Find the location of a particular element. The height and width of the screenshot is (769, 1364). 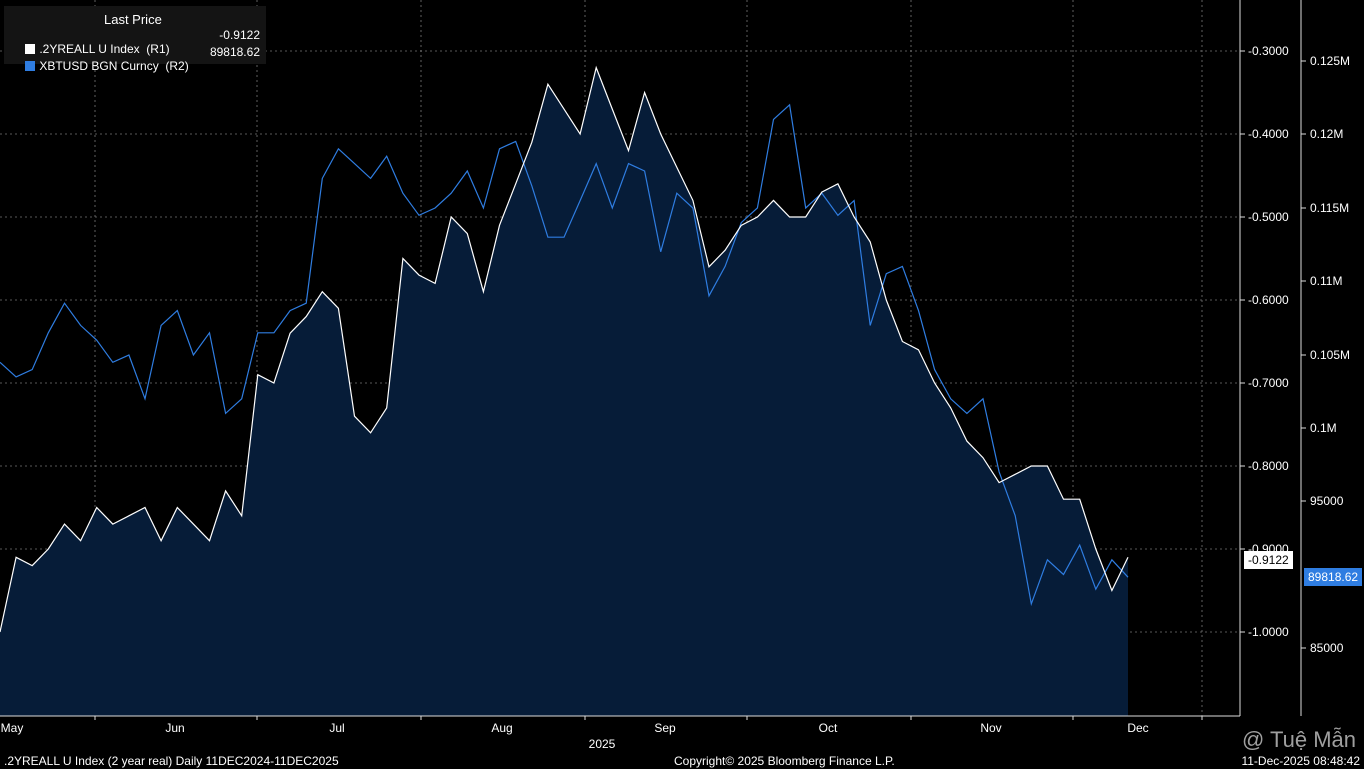

legend-header: Last Price is located at coordinates (133, 19).